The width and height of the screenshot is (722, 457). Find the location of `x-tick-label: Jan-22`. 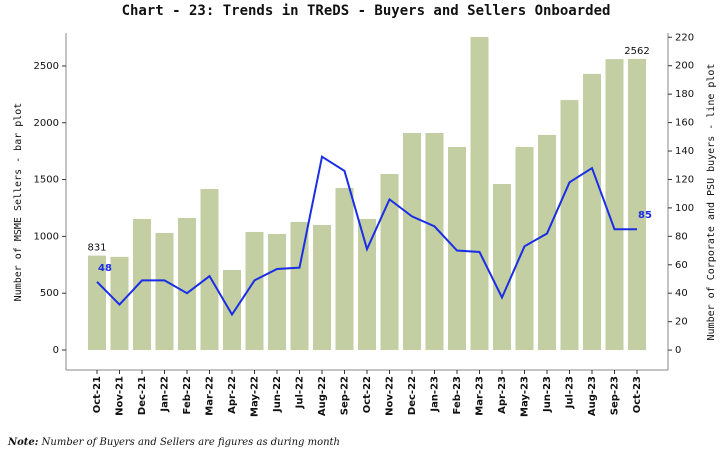

x-tick-label: Jan-22 is located at coordinates (165, 394).